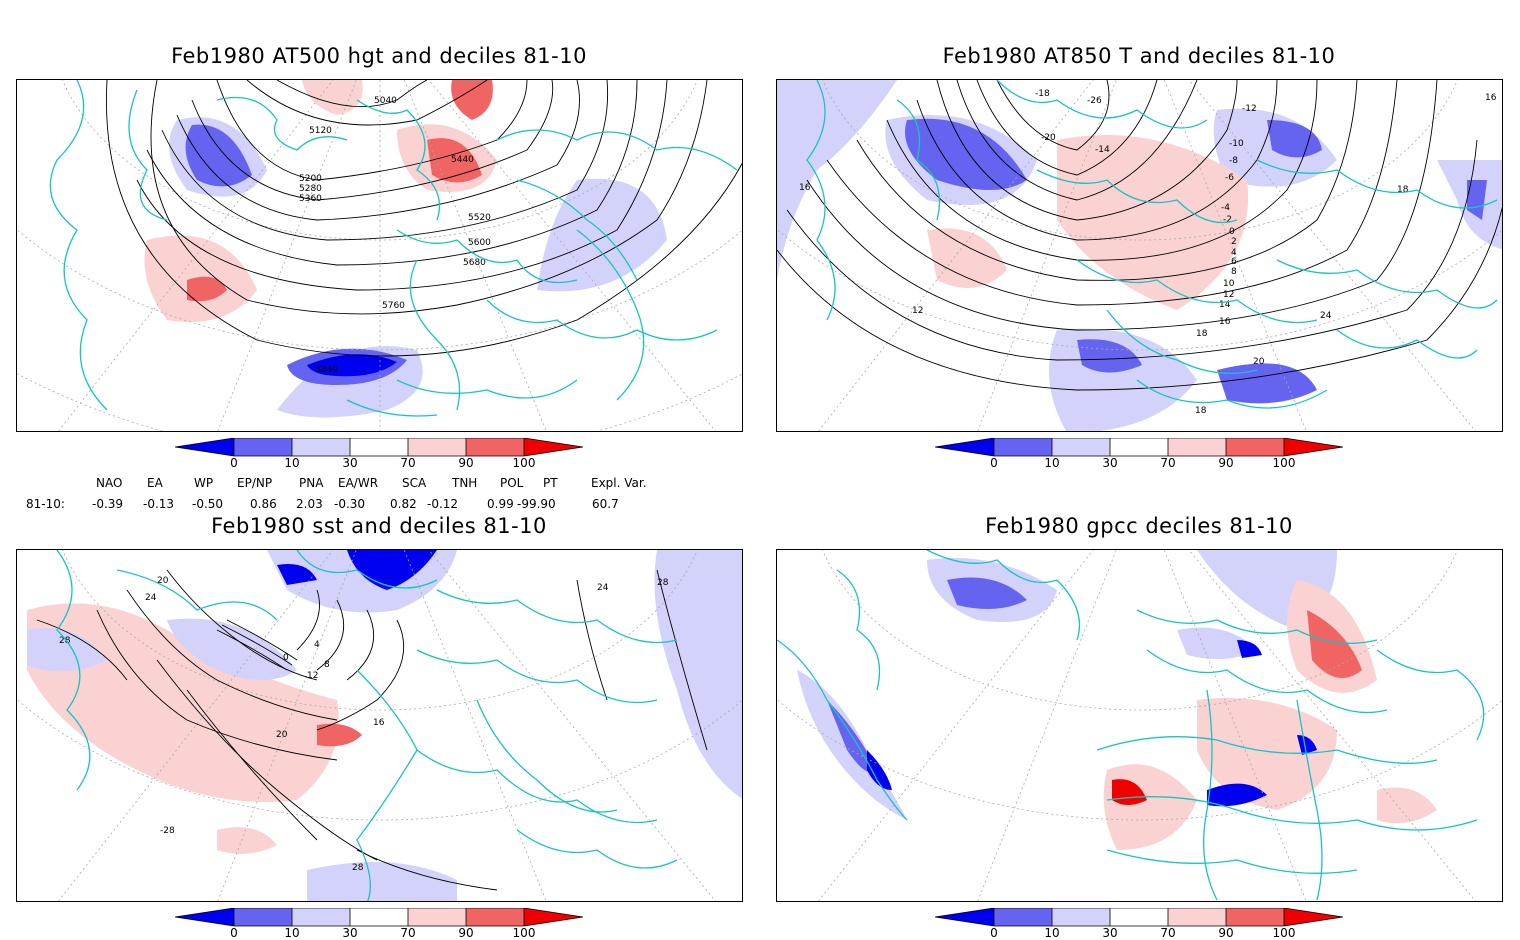 Image resolution: width=1520 pixels, height=940 pixels. What do you see at coordinates (204, 483) in the screenshot?
I see `index-header: WP` at bounding box center [204, 483].